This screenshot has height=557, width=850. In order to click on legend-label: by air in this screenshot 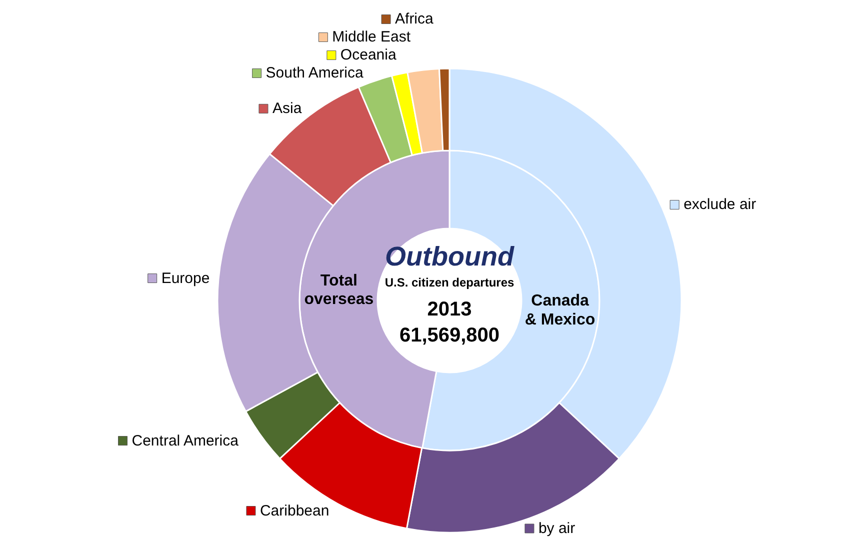, I will do `click(557, 528)`.